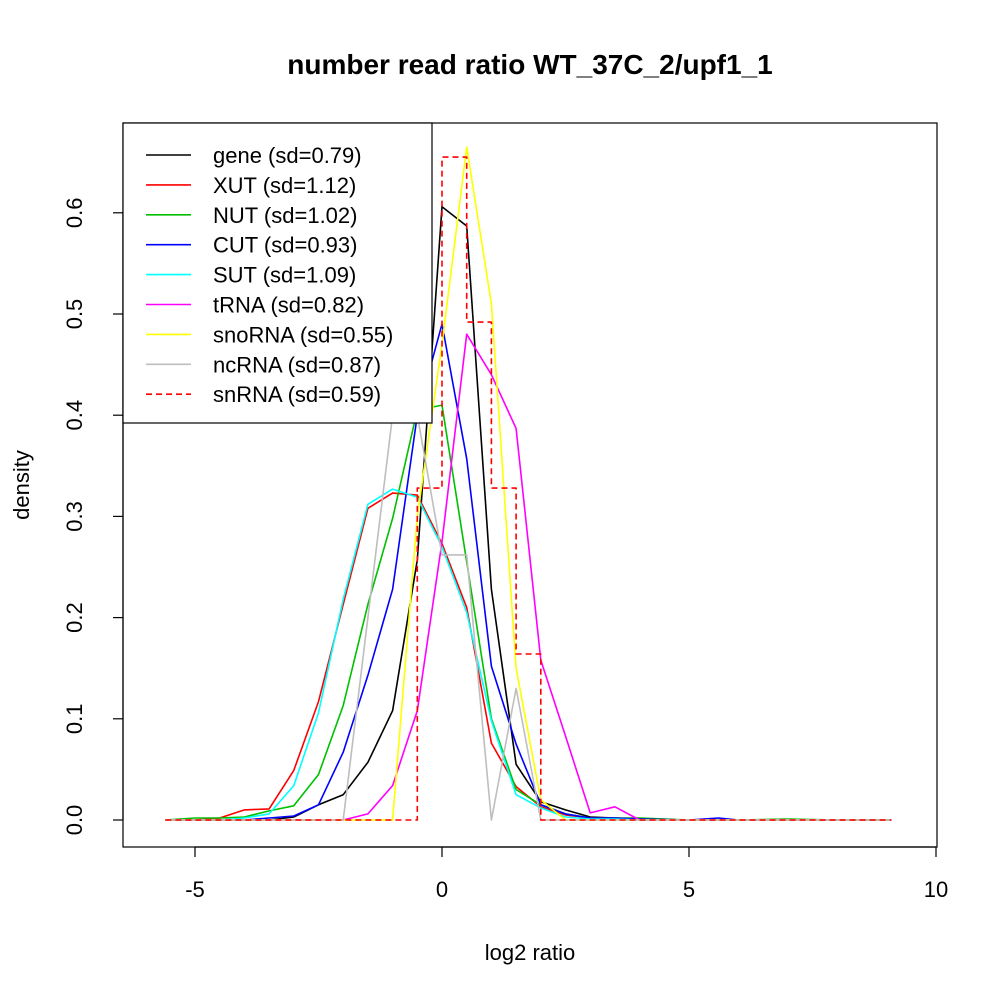  What do you see at coordinates (74, 820) in the screenshot?
I see `y-tick-label-0: 0.0` at bounding box center [74, 820].